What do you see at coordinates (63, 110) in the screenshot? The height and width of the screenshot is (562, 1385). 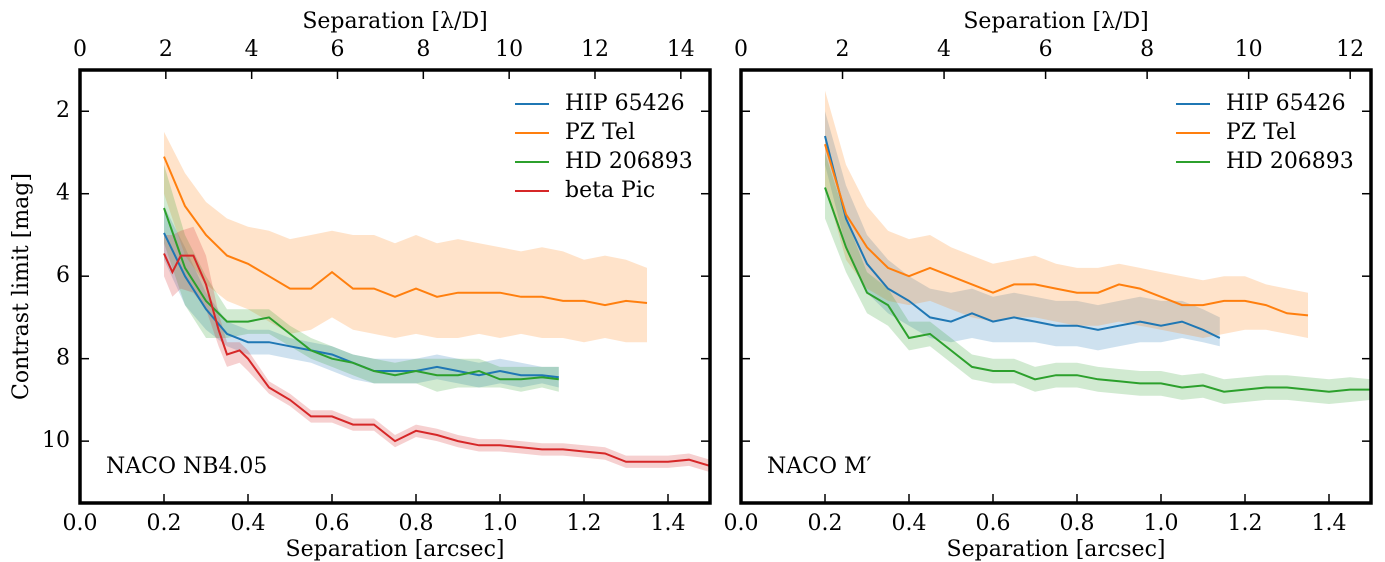 I see `y-tick-label: 2` at bounding box center [63, 110].